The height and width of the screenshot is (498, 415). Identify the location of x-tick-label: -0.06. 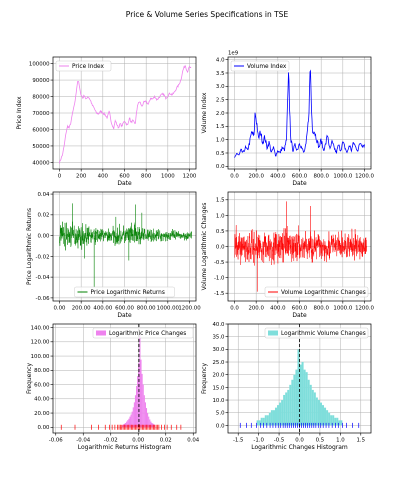
(56, 441).